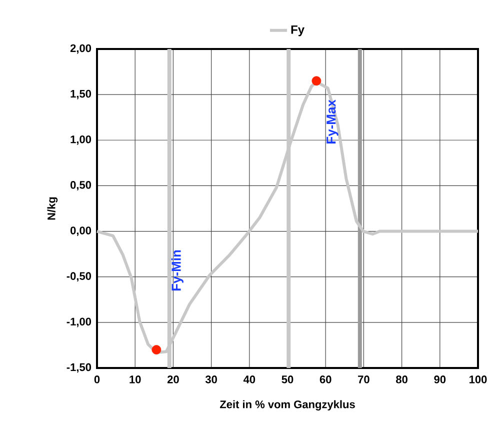 The image size is (493, 444). What do you see at coordinates (79, 323) in the screenshot?
I see `y-tick-label: -1,00` at bounding box center [79, 323].